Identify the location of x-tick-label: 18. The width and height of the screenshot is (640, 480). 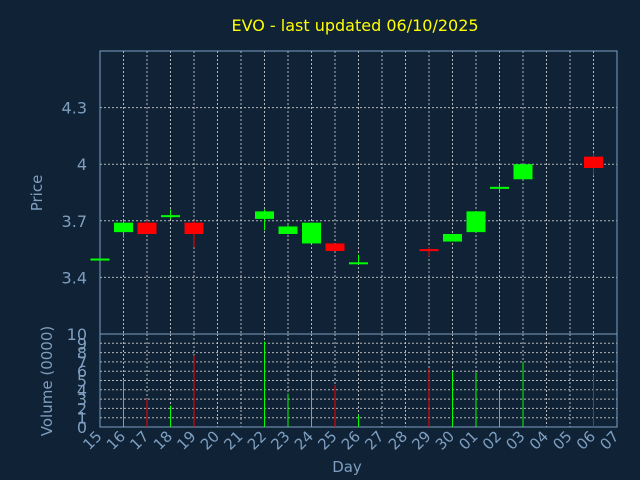
(163, 440).